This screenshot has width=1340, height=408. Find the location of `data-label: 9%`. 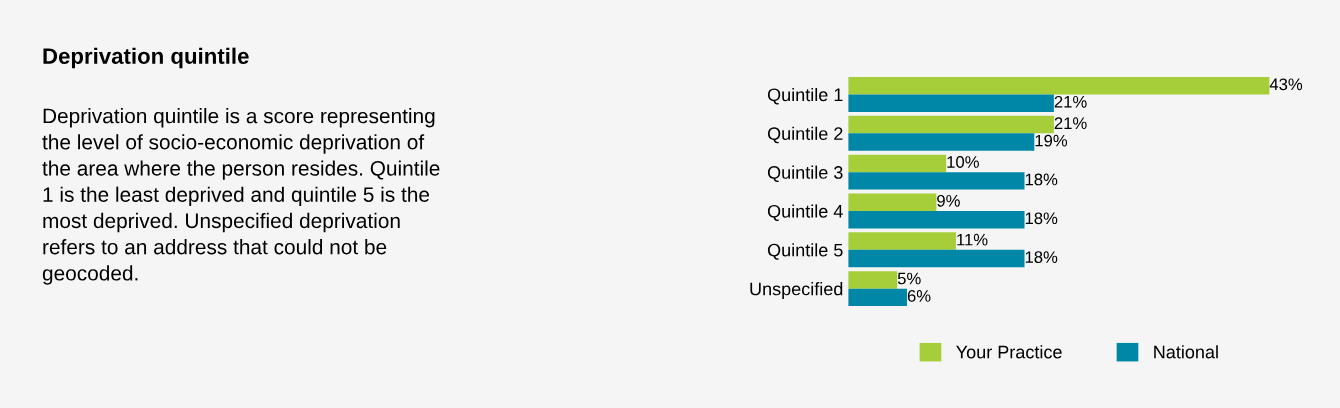

data-label: 9% is located at coordinates (948, 200).